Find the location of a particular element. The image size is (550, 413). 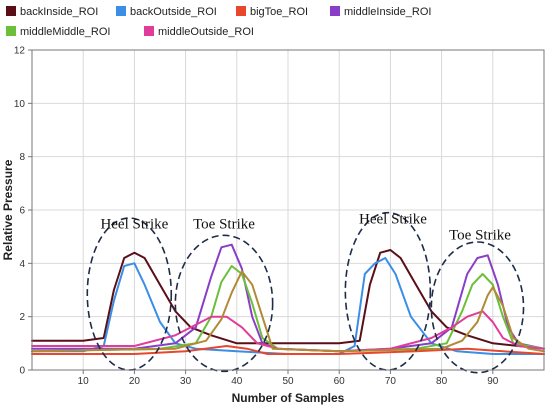

y-tick-label: 0 is located at coordinates (22, 371).